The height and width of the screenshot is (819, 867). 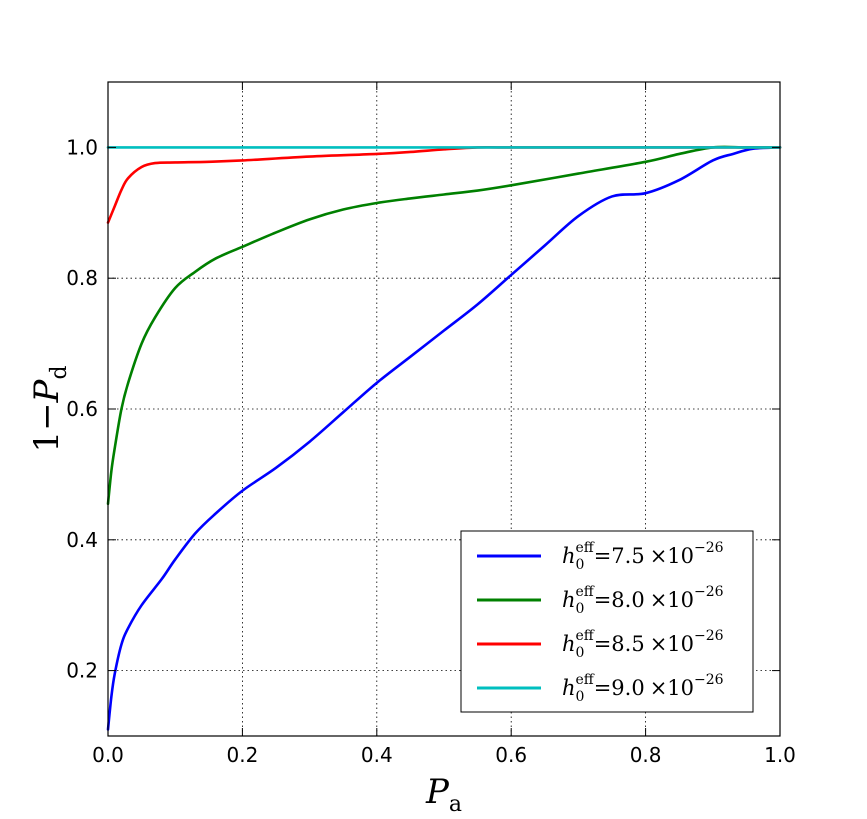 I want to click on legend-value: =9.0, so click(x=619, y=688).